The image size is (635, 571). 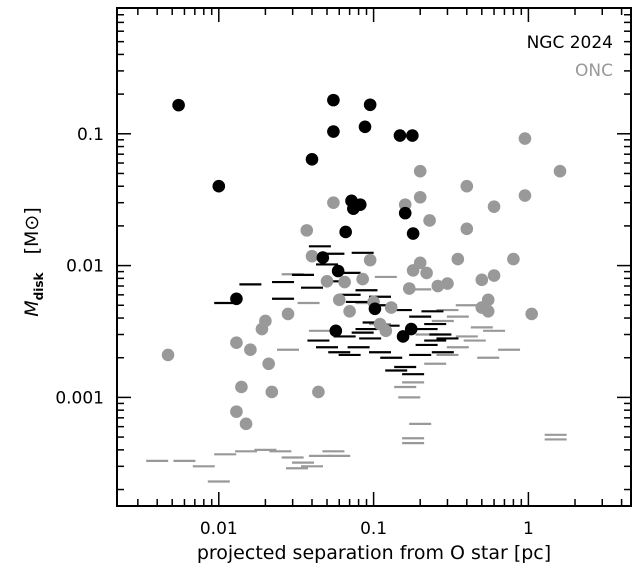 I want to click on y-label-unit: [M⊙], so click(x=32, y=230).